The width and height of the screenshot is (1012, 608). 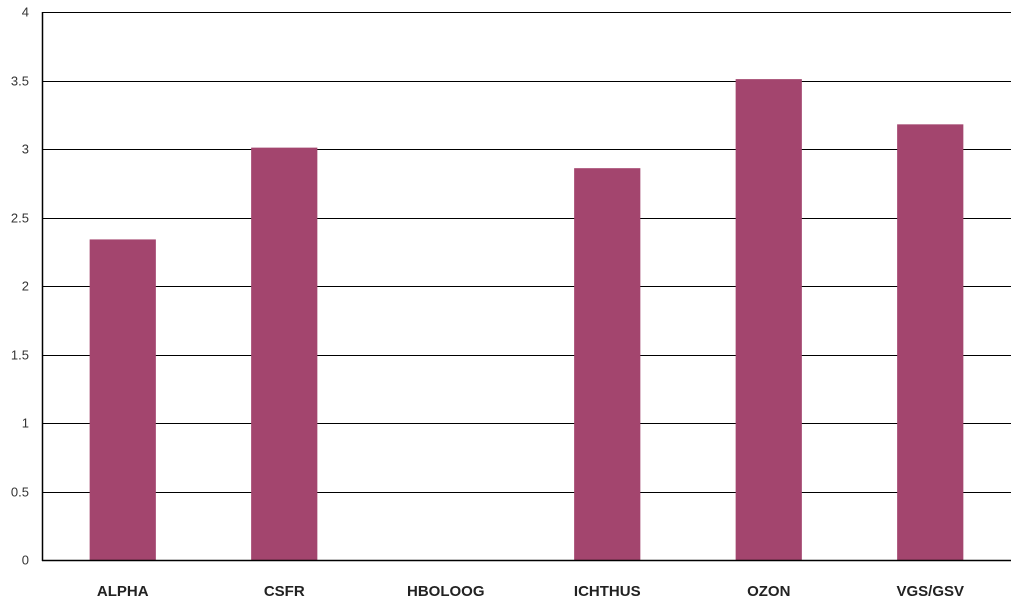 I want to click on y-tick-label: 2, so click(x=25, y=286).